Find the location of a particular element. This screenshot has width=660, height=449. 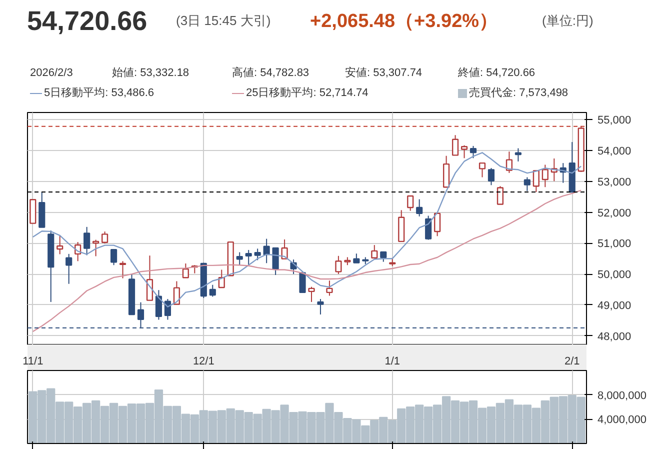

x-tick-label: 2/1 is located at coordinates (572, 362).